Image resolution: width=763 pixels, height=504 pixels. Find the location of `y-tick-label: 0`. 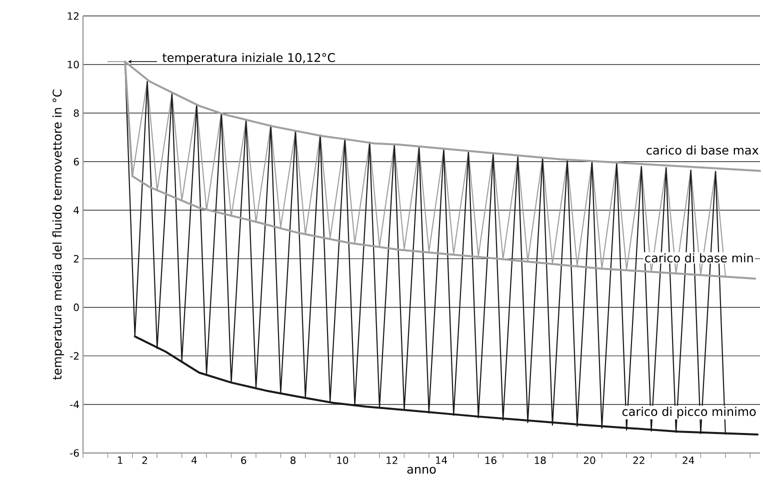

y-tick-label: 0 is located at coordinates (76, 308).